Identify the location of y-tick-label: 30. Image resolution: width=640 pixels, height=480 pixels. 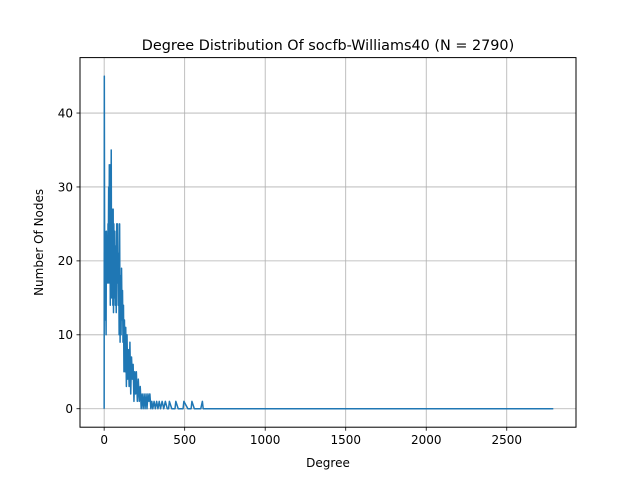
(65, 187).